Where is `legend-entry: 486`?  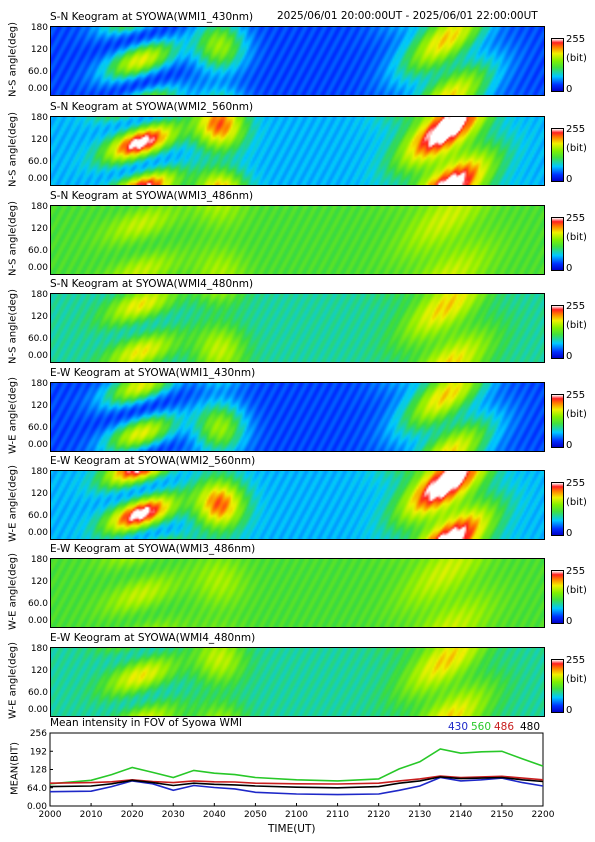
legend-entry: 486 is located at coordinates (504, 727).